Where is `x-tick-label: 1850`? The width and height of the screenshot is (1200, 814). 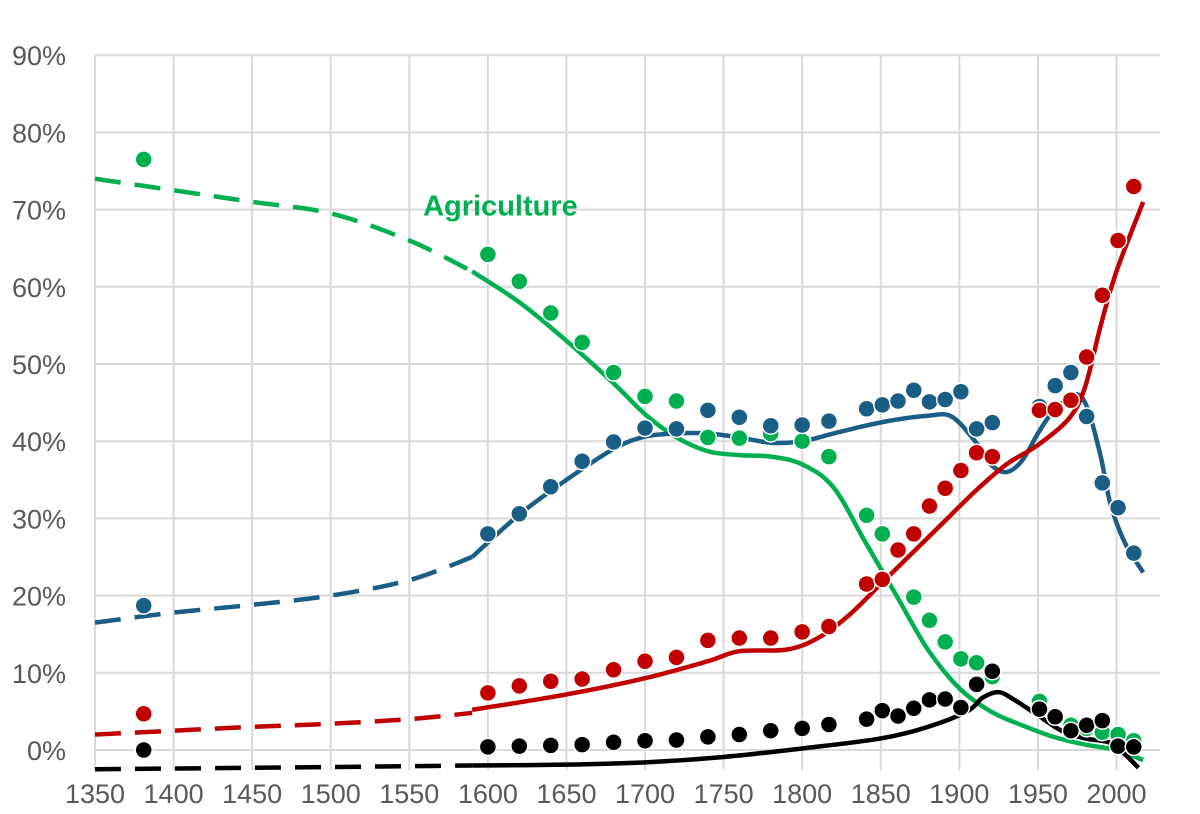
x-tick-label: 1850 is located at coordinates (881, 794).